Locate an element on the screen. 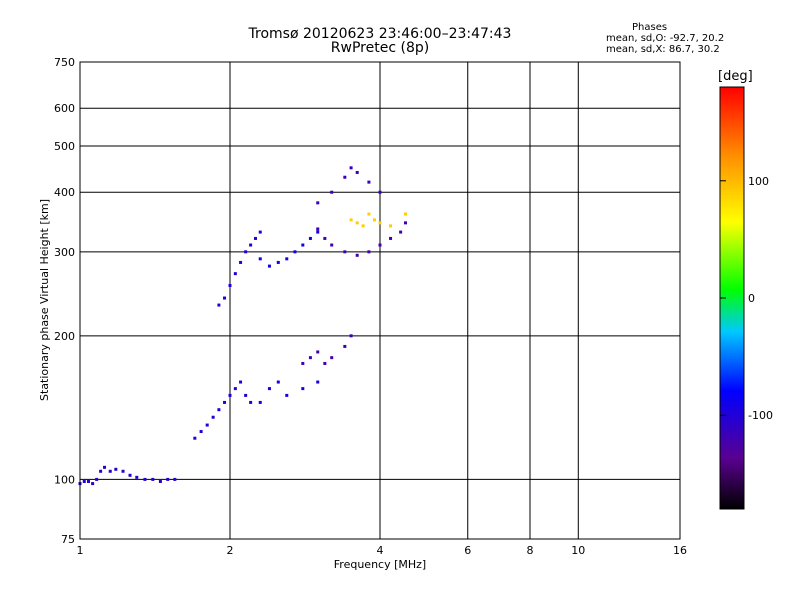  y-tick-label: 750 is located at coordinates (64, 62).